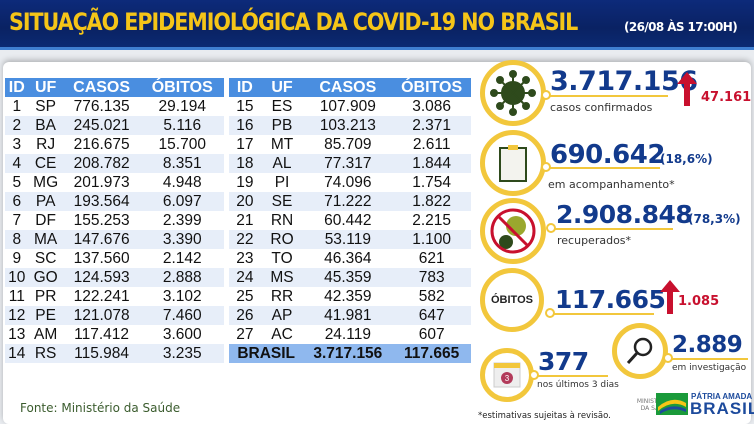 This screenshot has height=424, width=754. Describe the element at coordinates (431, 296) in the screenshot. I see `table-cell: 582` at that location.